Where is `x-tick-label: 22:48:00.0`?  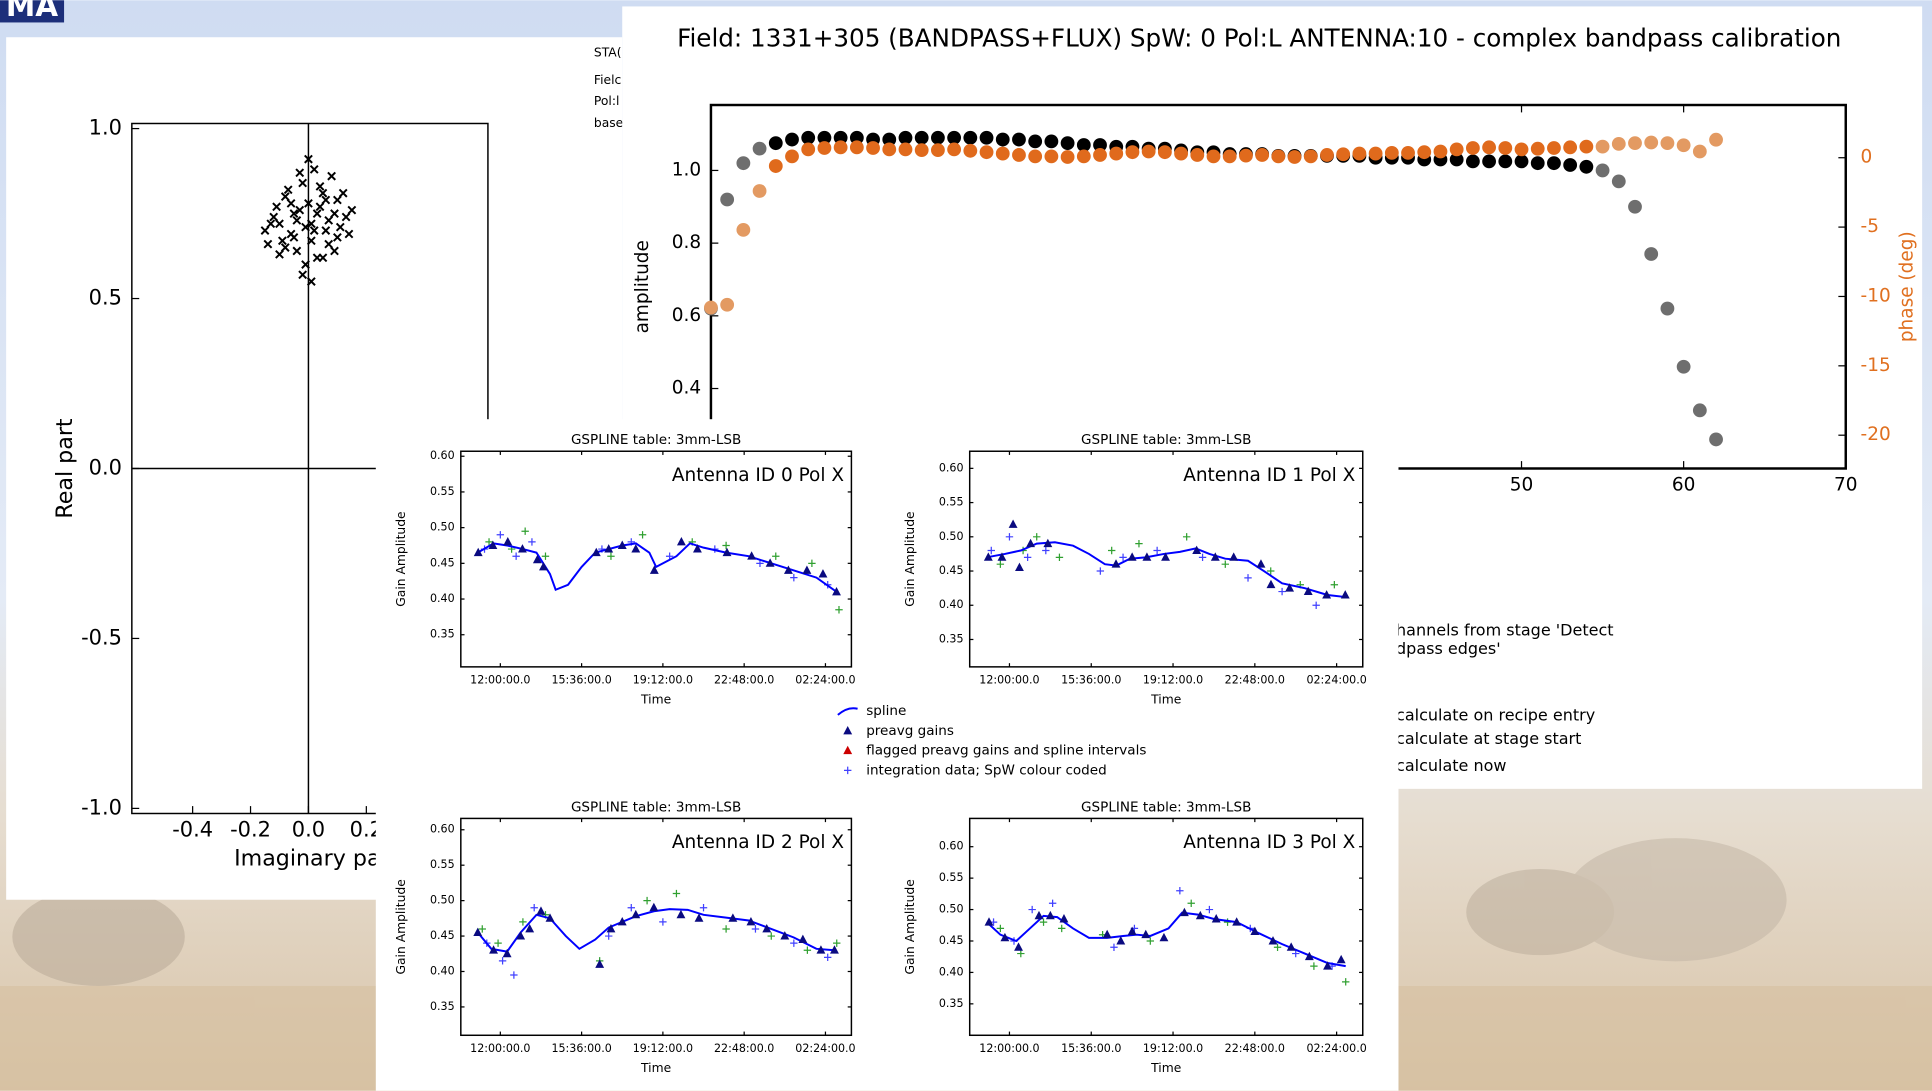
x-tick-label: 22:48:00.0 is located at coordinates (1255, 1048).